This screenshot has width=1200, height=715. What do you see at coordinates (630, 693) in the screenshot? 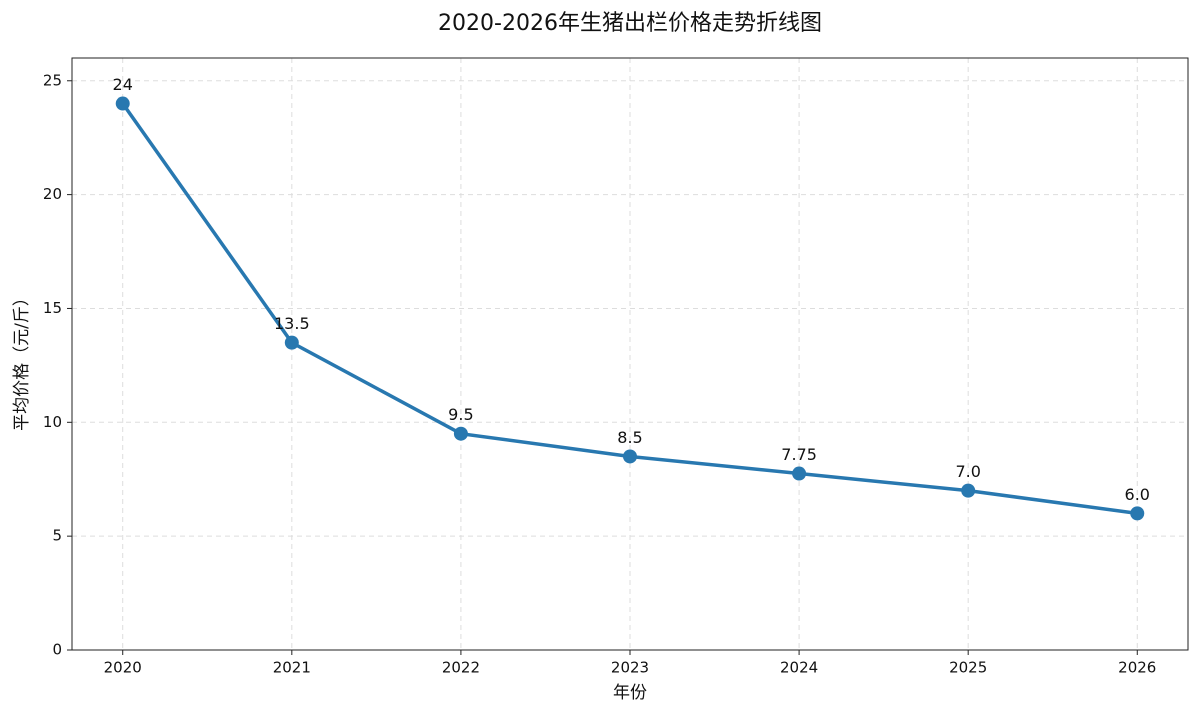
I see `x-axis-label: 年份` at bounding box center [630, 693].